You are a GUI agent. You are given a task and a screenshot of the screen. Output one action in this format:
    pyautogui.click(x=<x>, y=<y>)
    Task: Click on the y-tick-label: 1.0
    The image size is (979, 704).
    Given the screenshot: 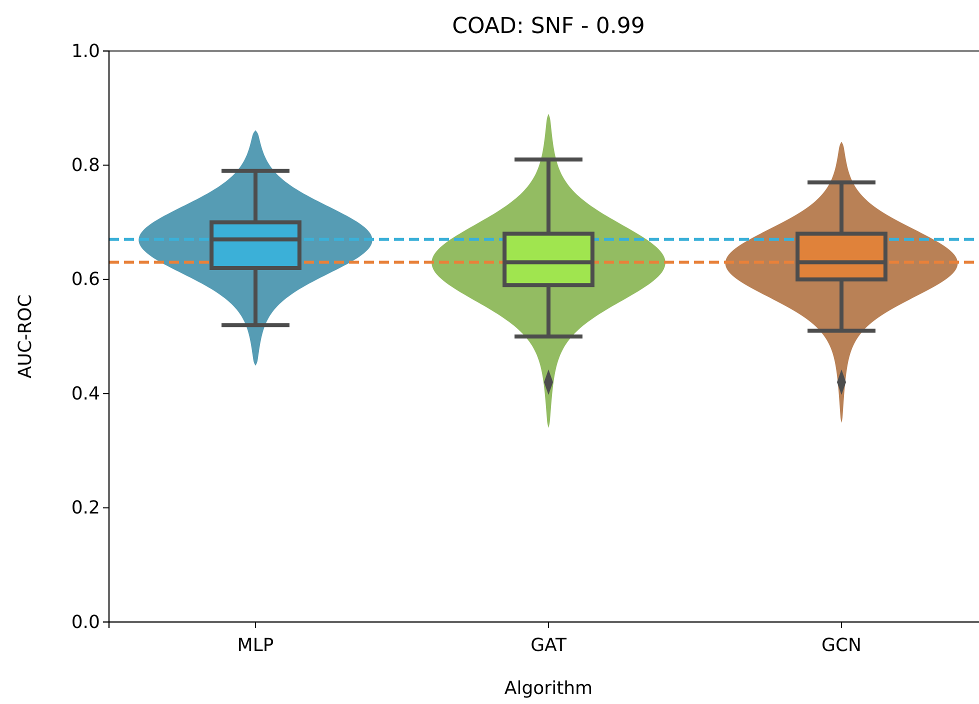 What is the action you would take?
    pyautogui.click(x=85, y=51)
    